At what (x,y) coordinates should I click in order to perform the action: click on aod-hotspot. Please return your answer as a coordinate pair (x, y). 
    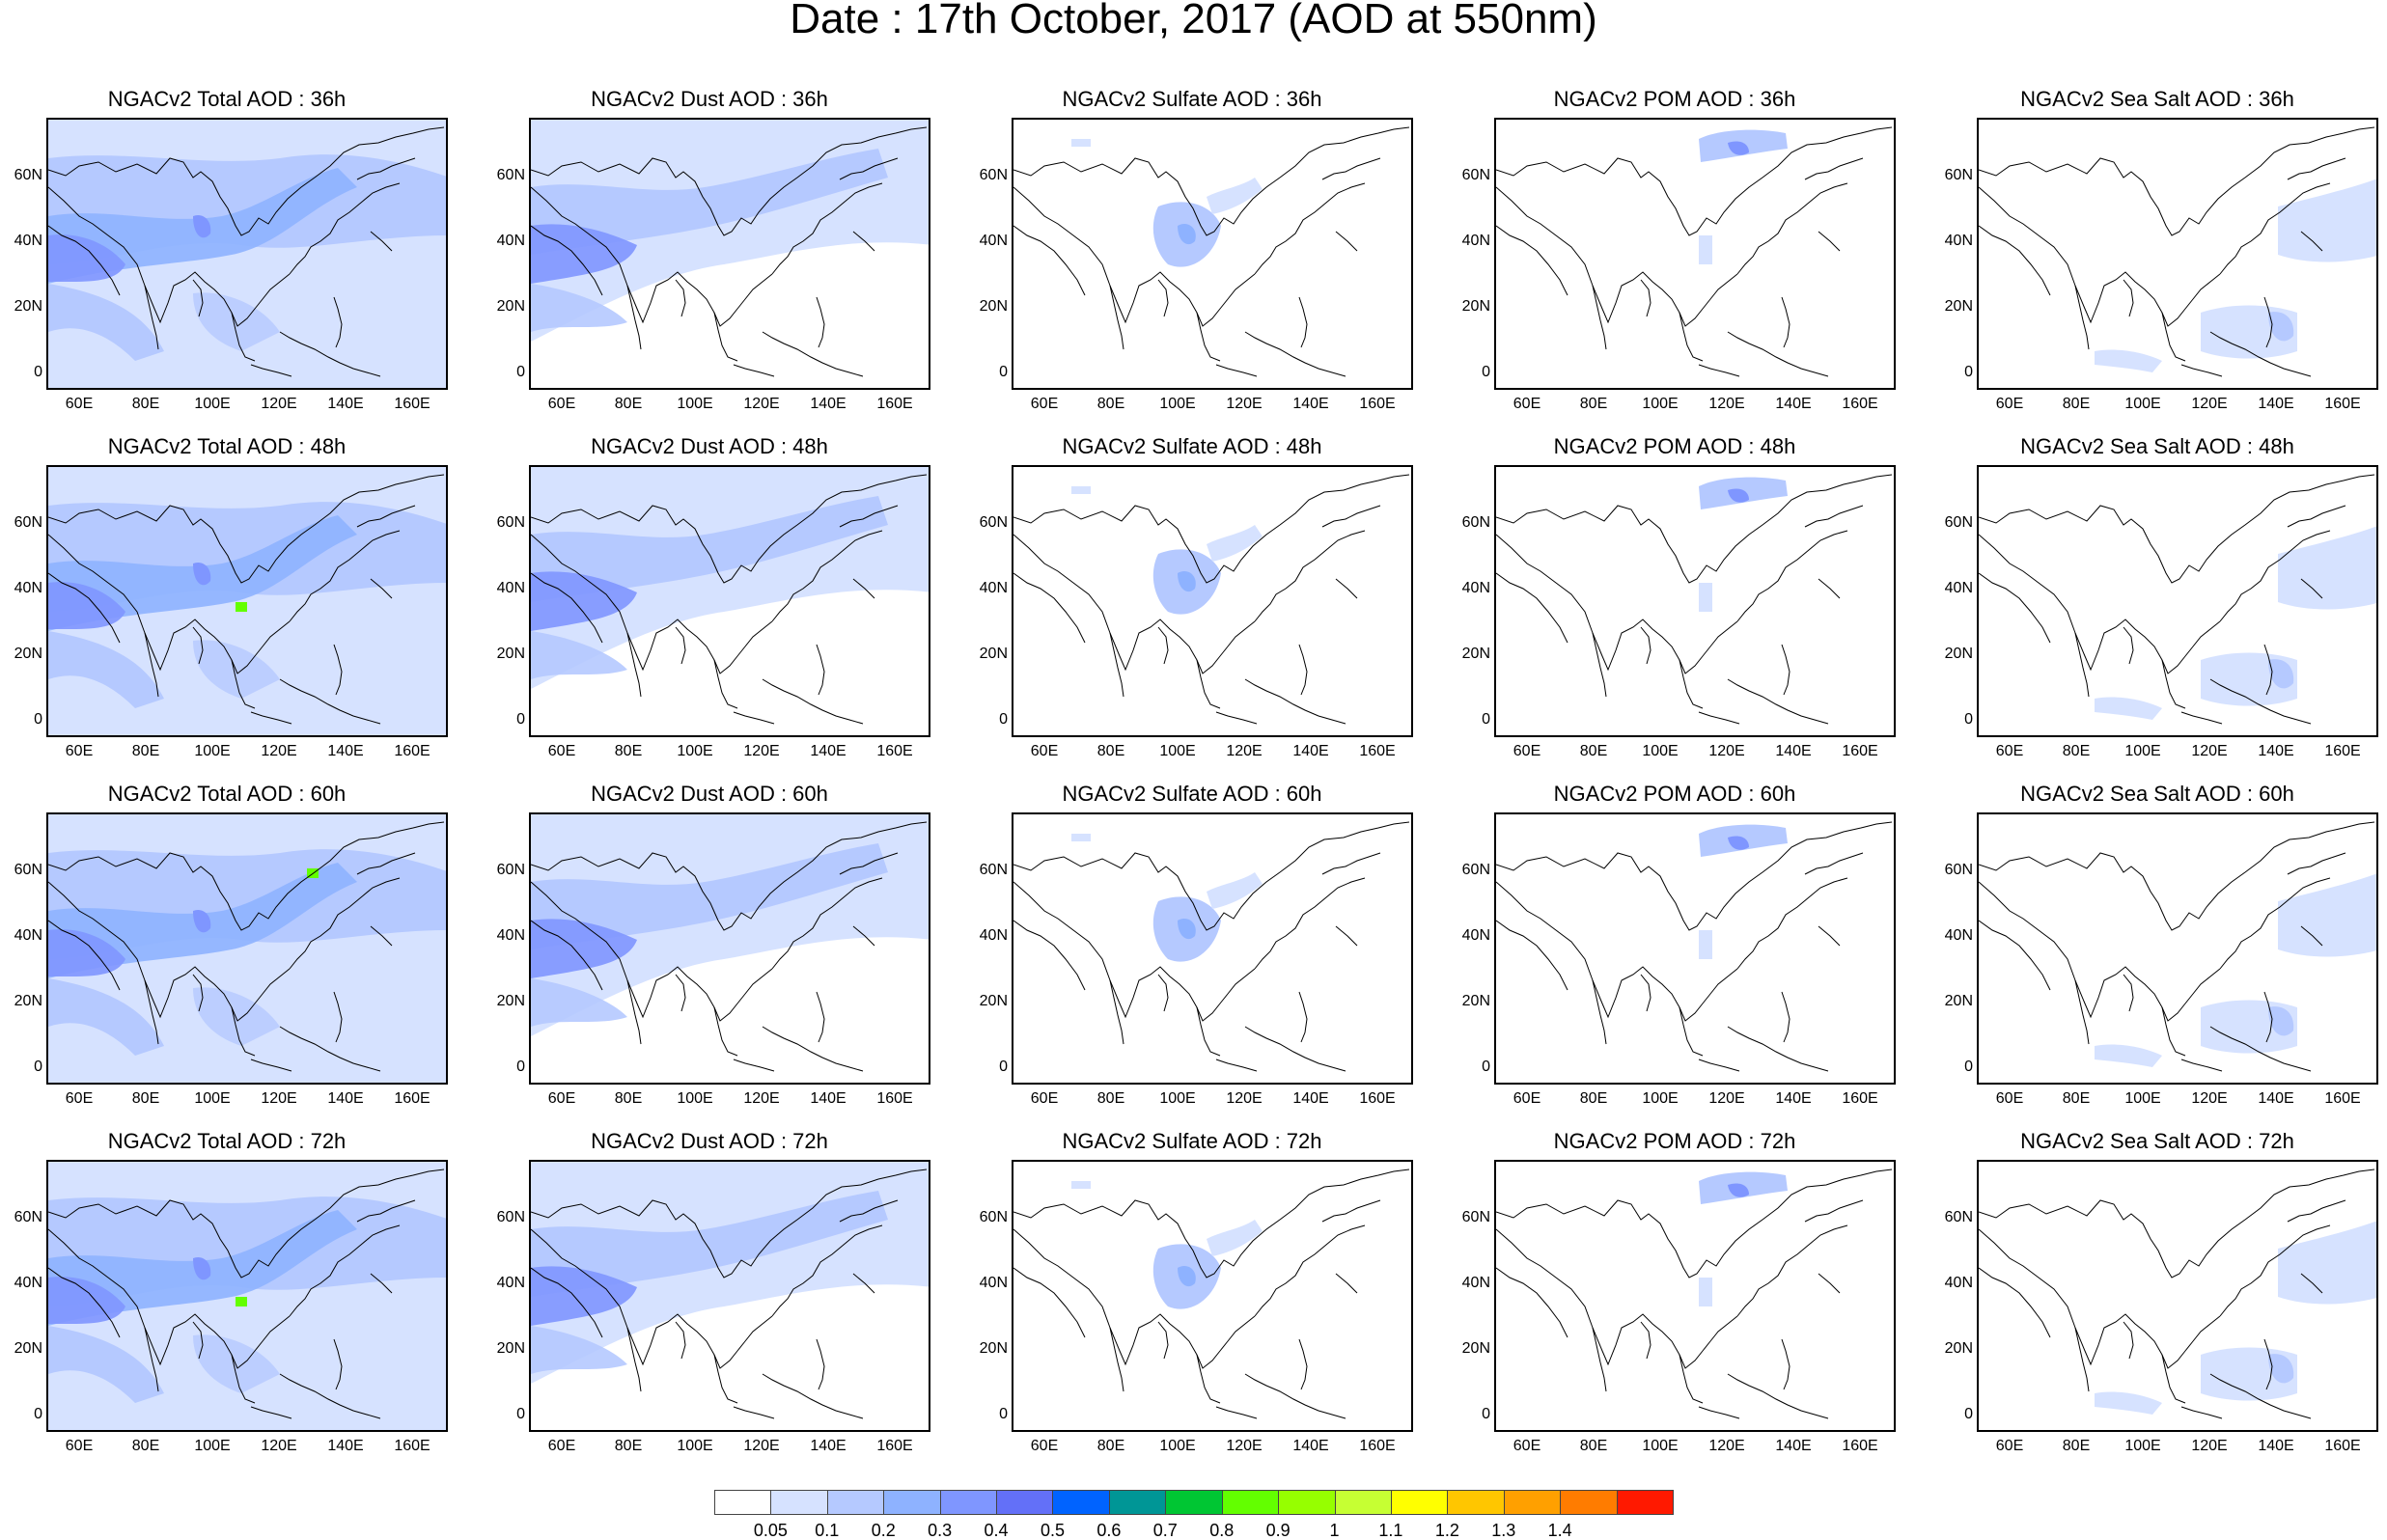
    Looking at the image, I should click on (241, 1301).